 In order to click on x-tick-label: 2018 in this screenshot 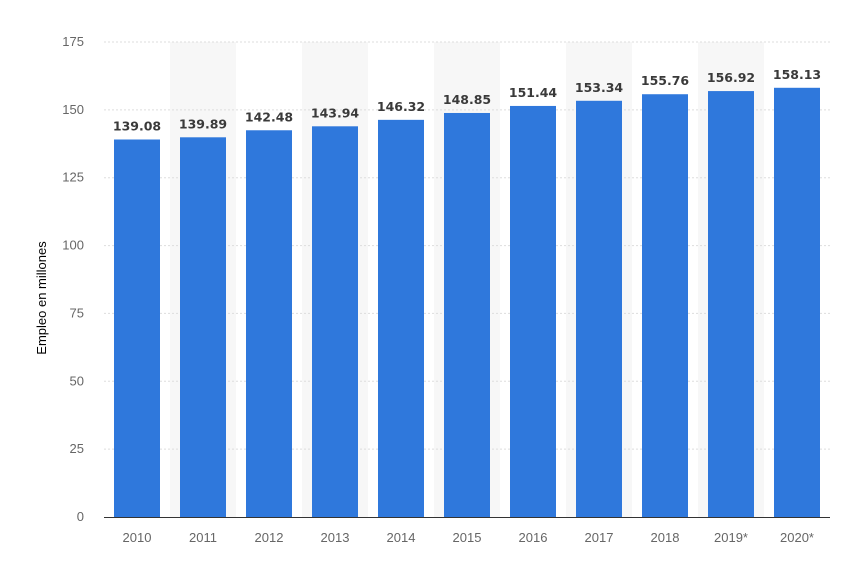, I will do `click(665, 537)`.